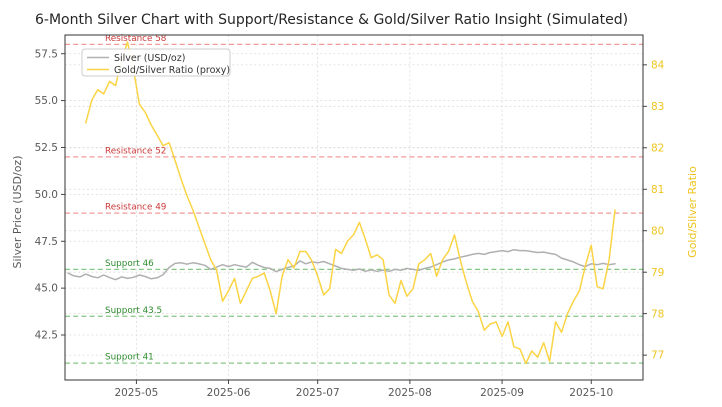 This screenshot has height=407, width=722. What do you see at coordinates (591, 393) in the screenshot?
I see `x-tick-label: 2025-10` at bounding box center [591, 393].